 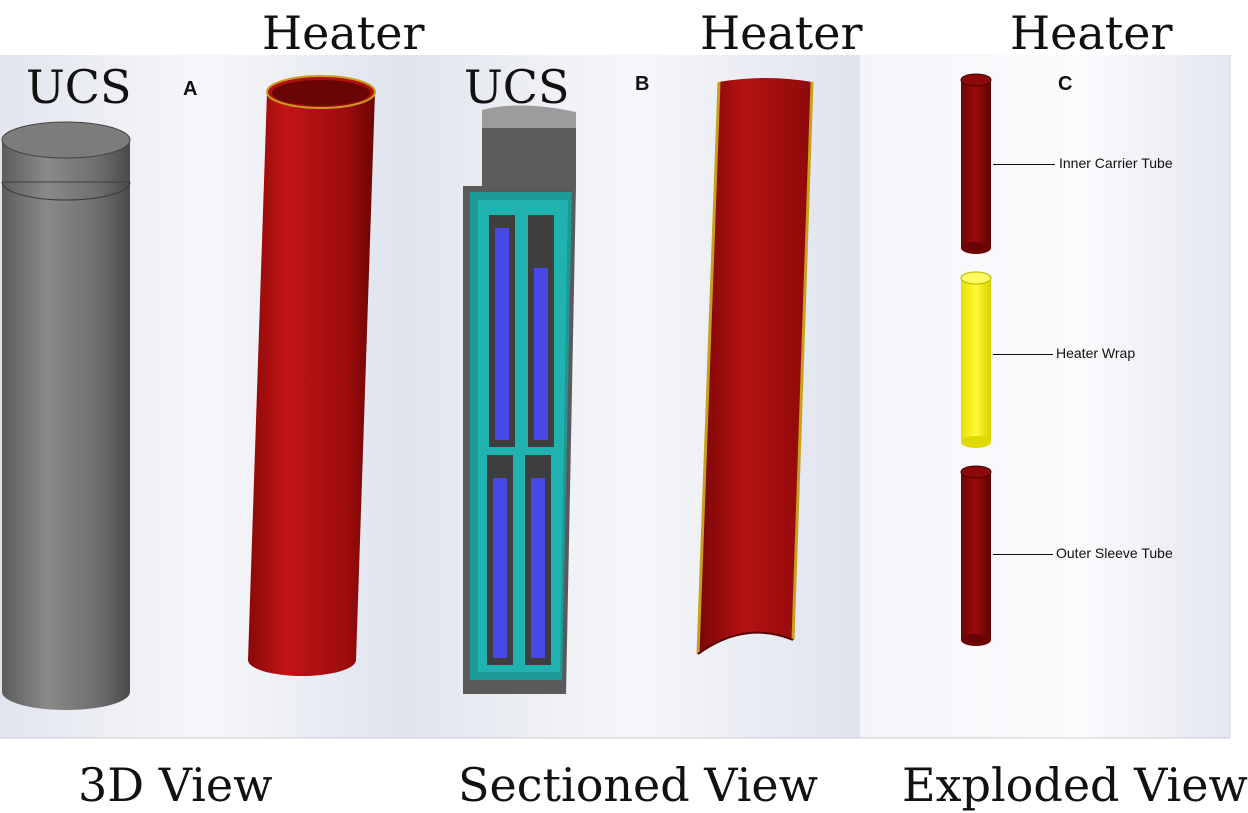 What do you see at coordinates (312, 375) in the screenshot?
I see `heater-cylinder` at bounding box center [312, 375].